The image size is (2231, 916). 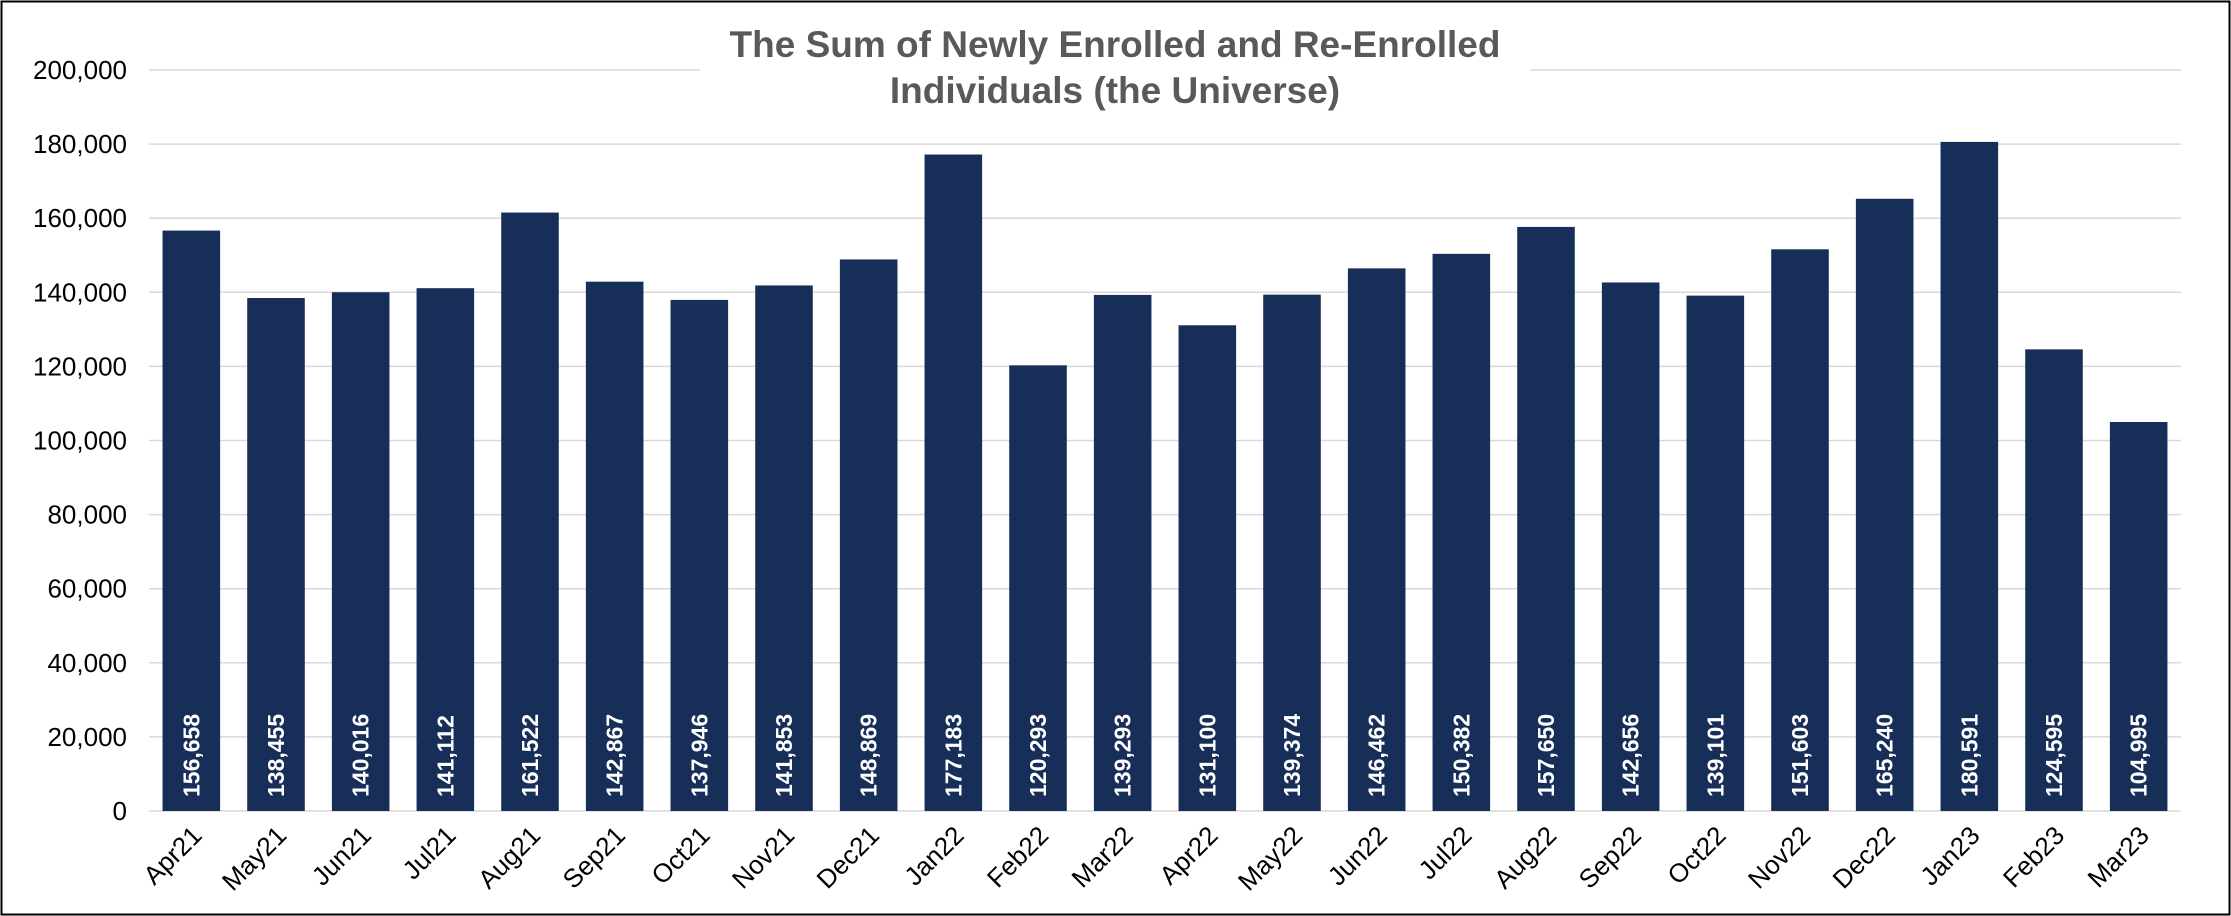 What do you see at coordinates (2139, 755) in the screenshot?
I see `value-label: 104,995` at bounding box center [2139, 755].